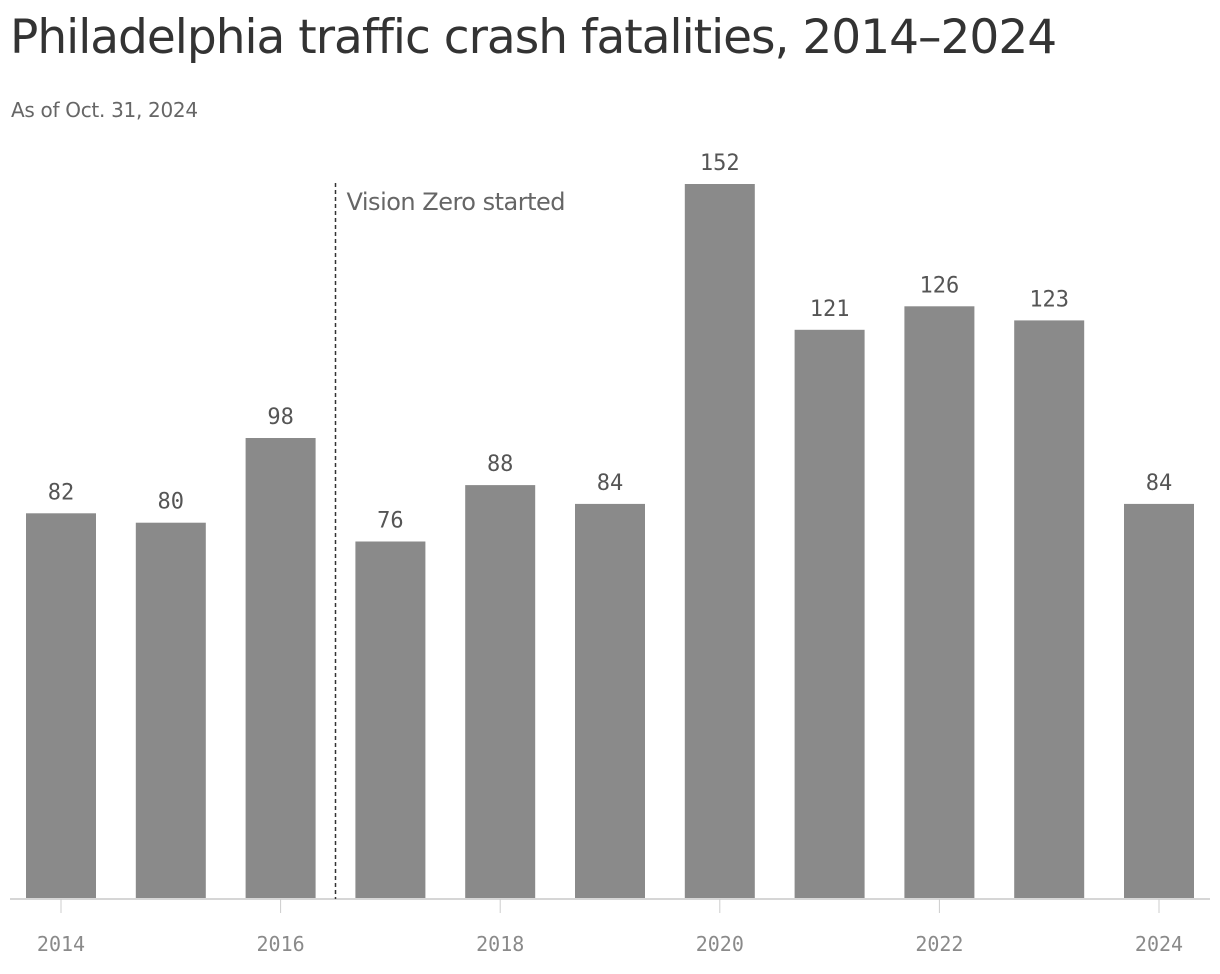 The height and width of the screenshot is (974, 1220). Describe the element at coordinates (170, 710) in the screenshot. I see `bar-2015` at that location.